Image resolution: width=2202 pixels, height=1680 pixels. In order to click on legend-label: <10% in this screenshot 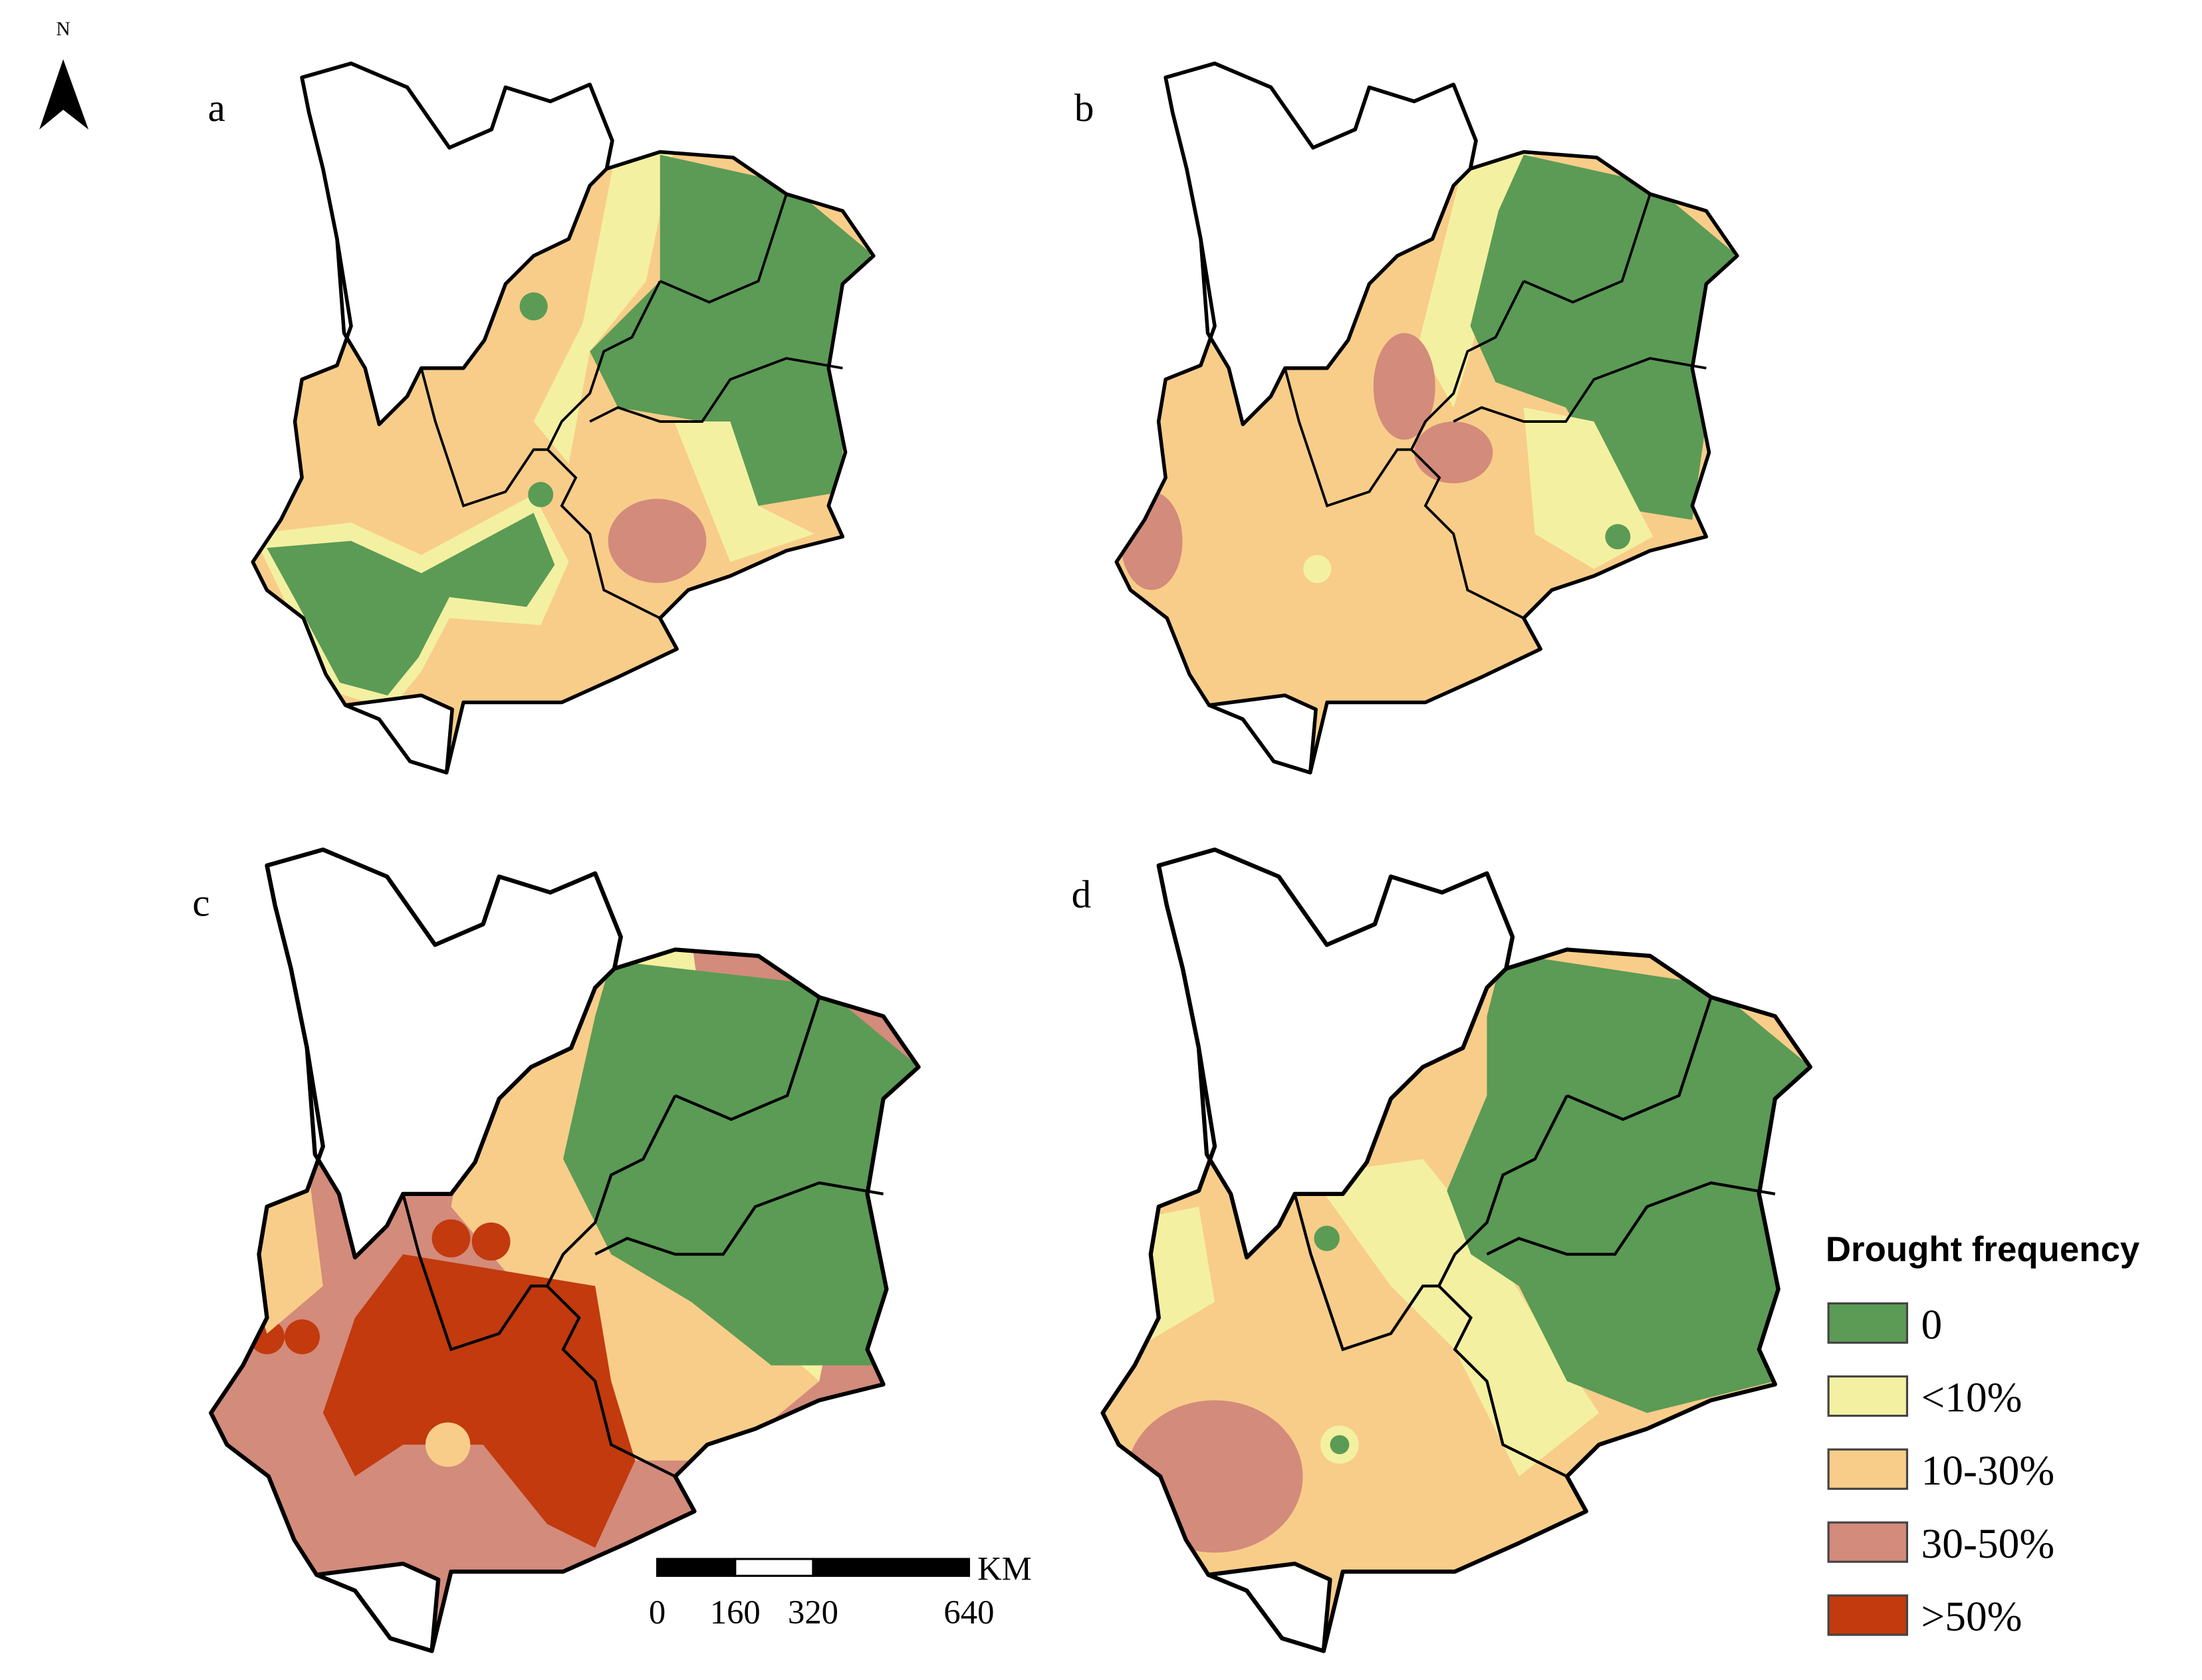, I will do `click(1971, 1397)`.